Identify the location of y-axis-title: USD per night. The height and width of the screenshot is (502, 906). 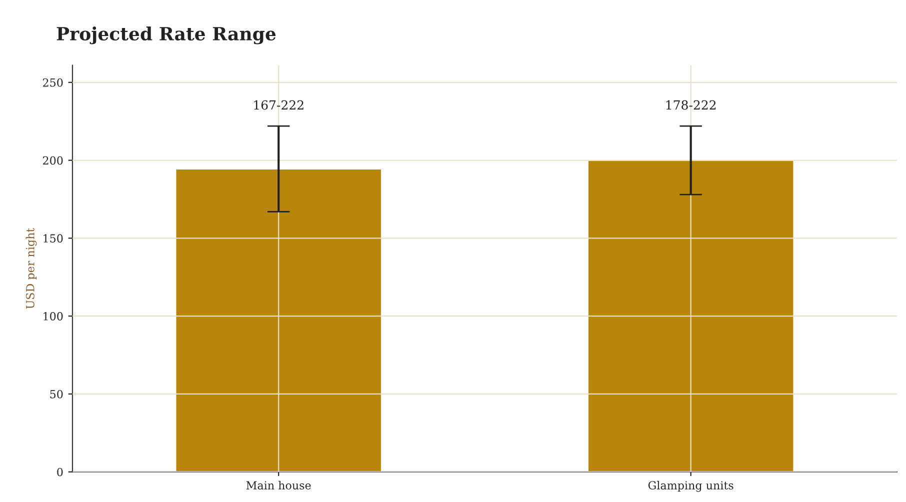
(31, 268).